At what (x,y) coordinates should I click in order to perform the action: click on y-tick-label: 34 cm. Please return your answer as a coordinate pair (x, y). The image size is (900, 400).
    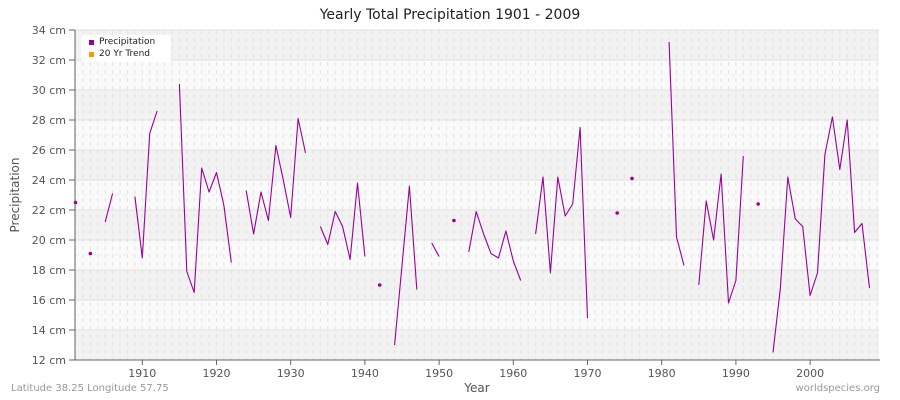
    Looking at the image, I should click on (49, 30).